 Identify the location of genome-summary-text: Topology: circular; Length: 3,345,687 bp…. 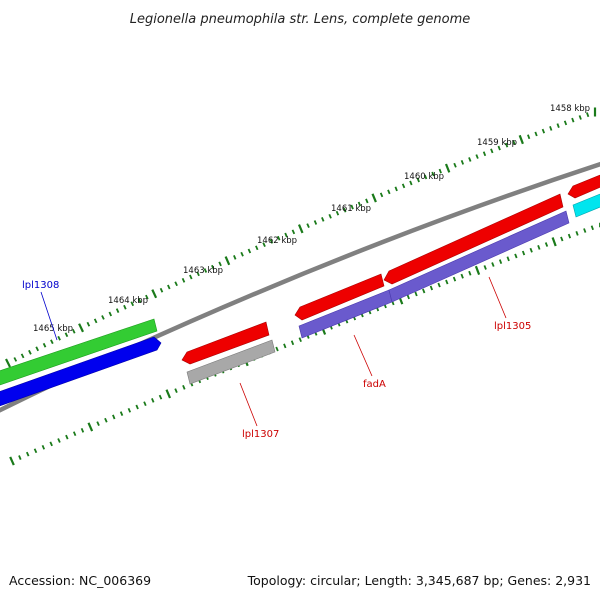
(419, 580).